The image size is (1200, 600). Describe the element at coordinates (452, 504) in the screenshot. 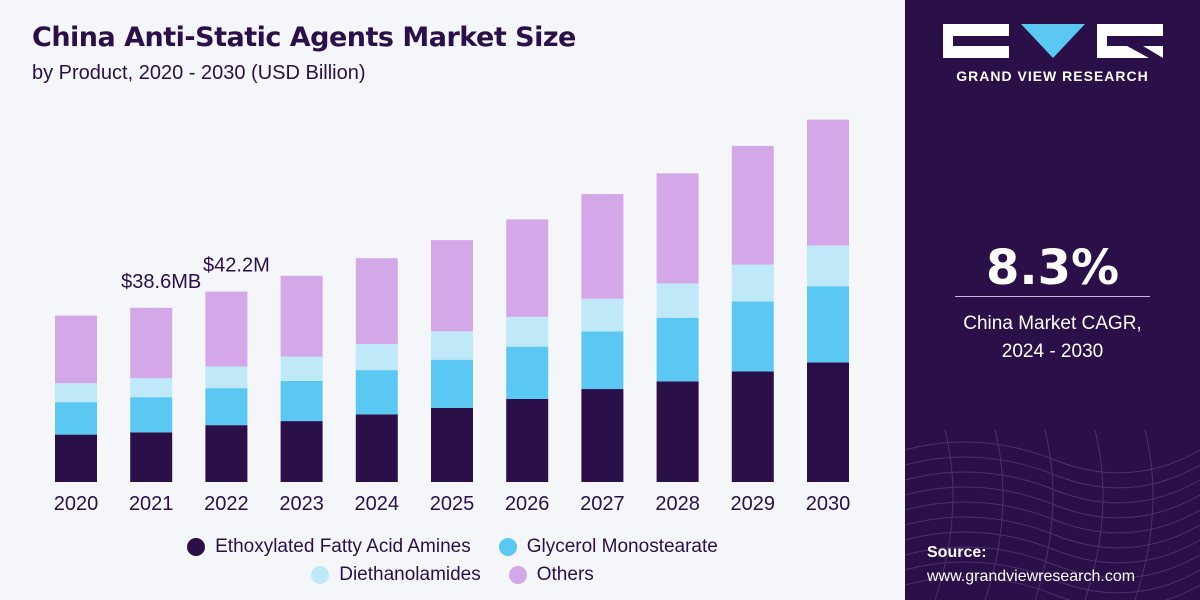

I see `x-tick-label: 2025` at that location.